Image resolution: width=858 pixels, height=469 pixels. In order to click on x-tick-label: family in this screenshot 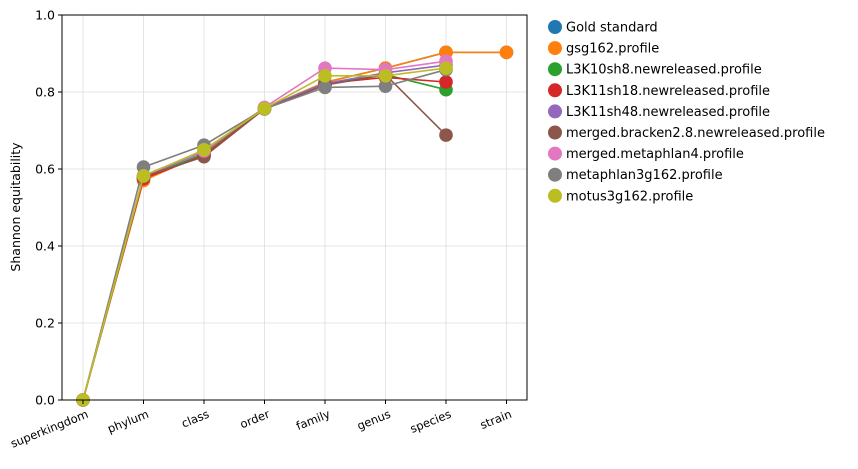, I will do `click(313, 420)`.